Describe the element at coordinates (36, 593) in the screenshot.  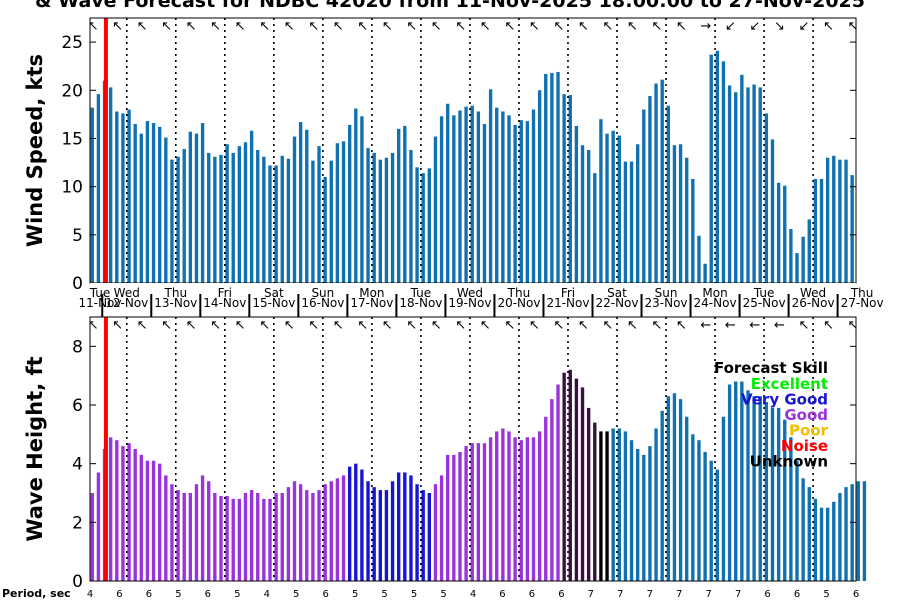
I see `period-label: Period, sec` at that location.